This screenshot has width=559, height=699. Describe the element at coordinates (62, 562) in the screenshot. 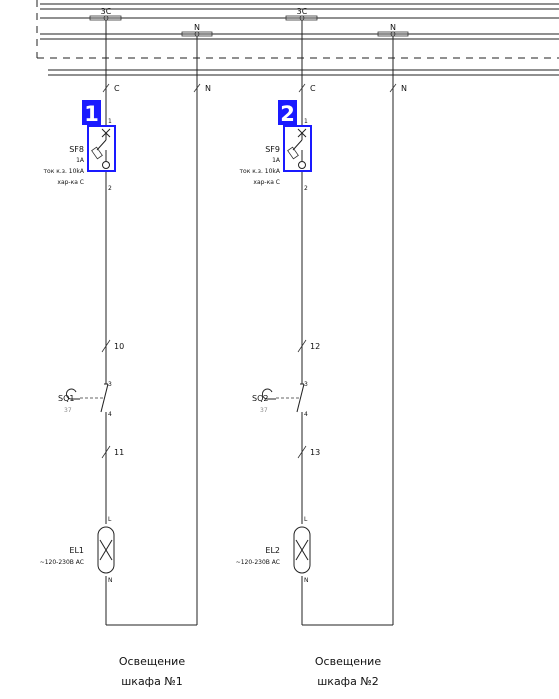

I see `lamp-1-rating: ~120-230В AC` at that location.